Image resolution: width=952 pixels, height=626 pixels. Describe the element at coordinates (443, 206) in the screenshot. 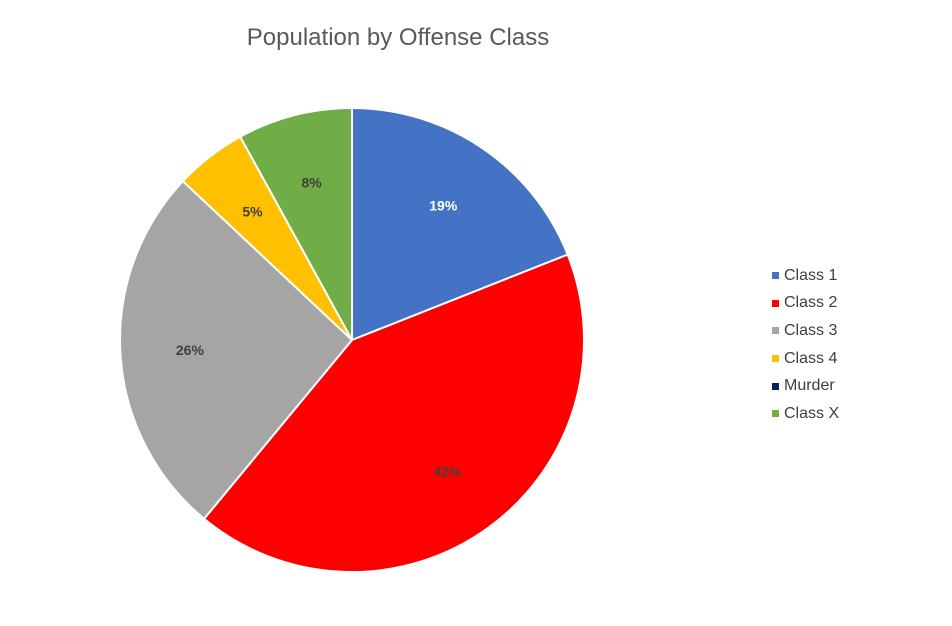

I see `data-label-class-1: 19%` at that location.